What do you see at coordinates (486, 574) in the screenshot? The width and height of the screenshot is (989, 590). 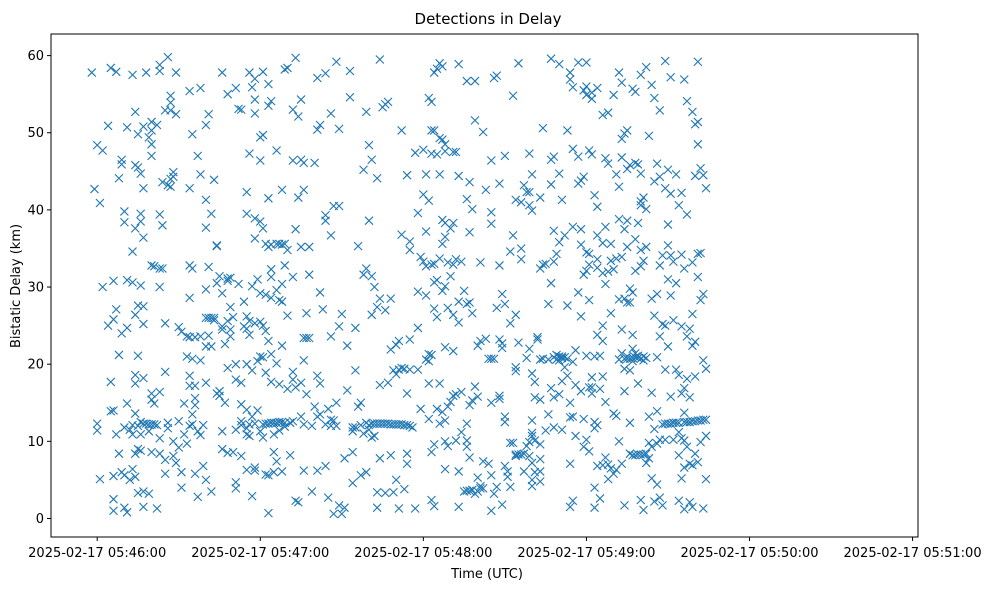 I see `x-axis-label: Time (UTC)` at bounding box center [486, 574].